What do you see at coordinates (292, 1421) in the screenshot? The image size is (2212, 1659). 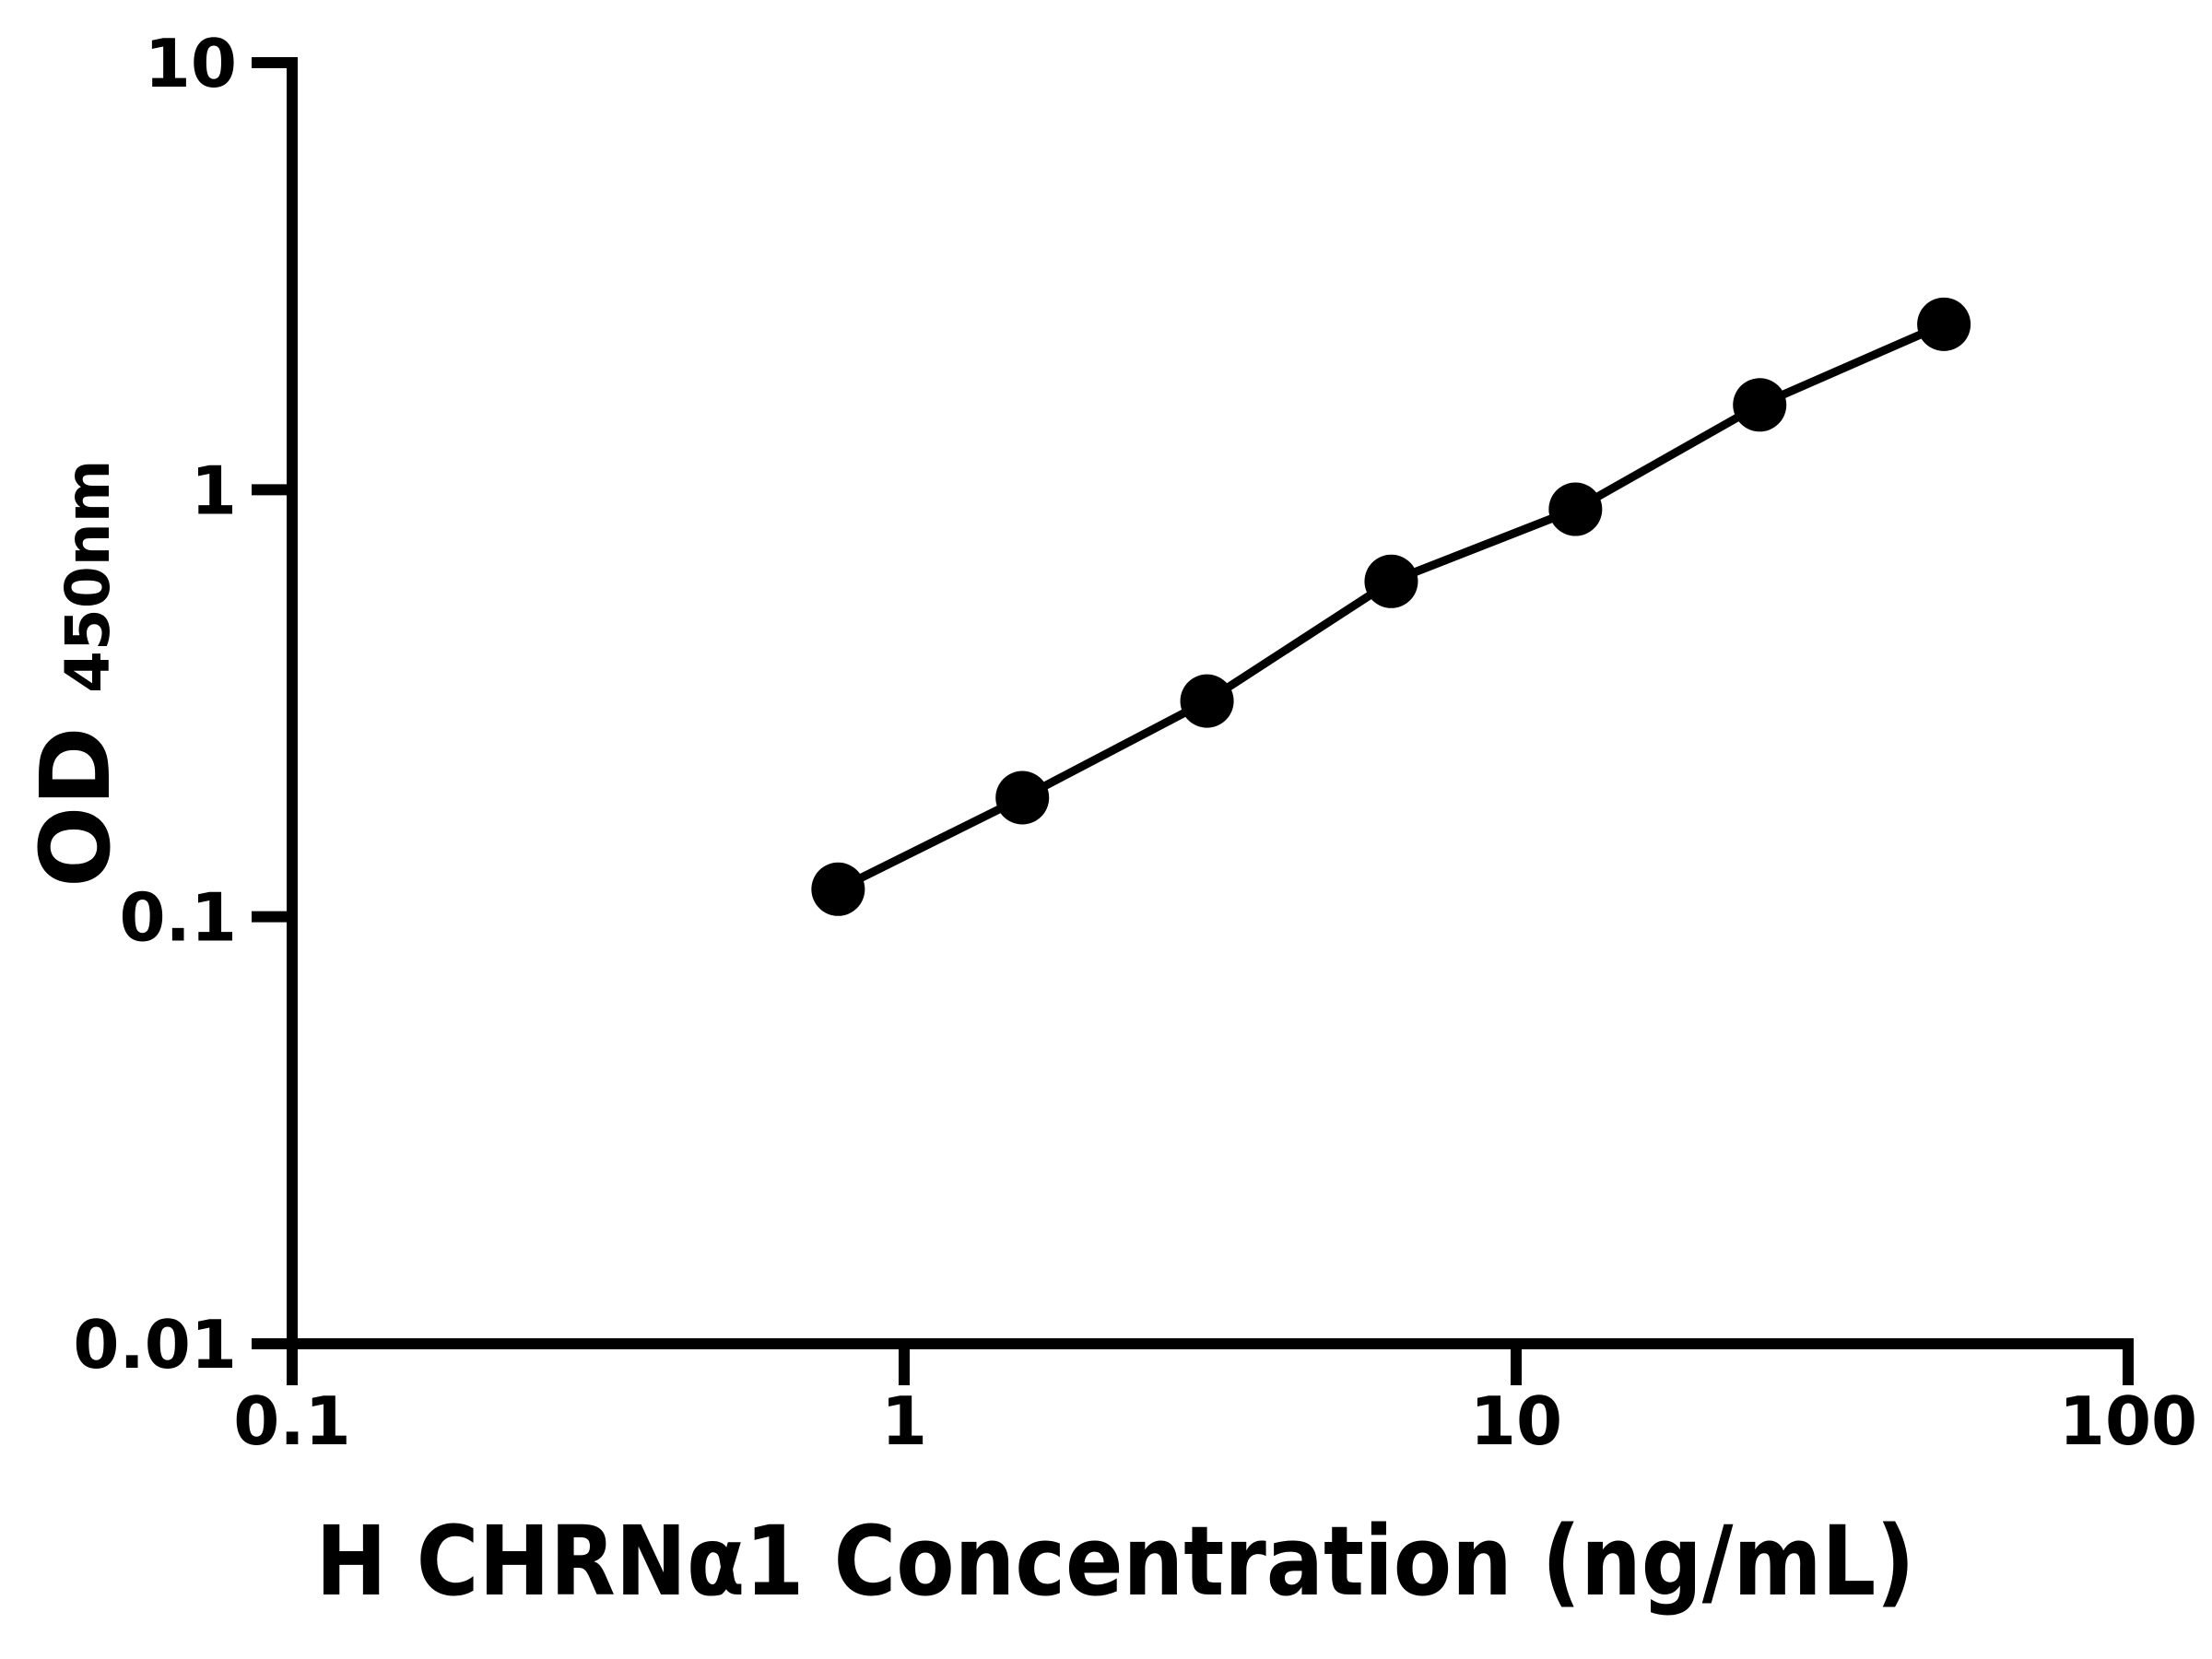 I see `x-tick-label: 0.1` at bounding box center [292, 1421].